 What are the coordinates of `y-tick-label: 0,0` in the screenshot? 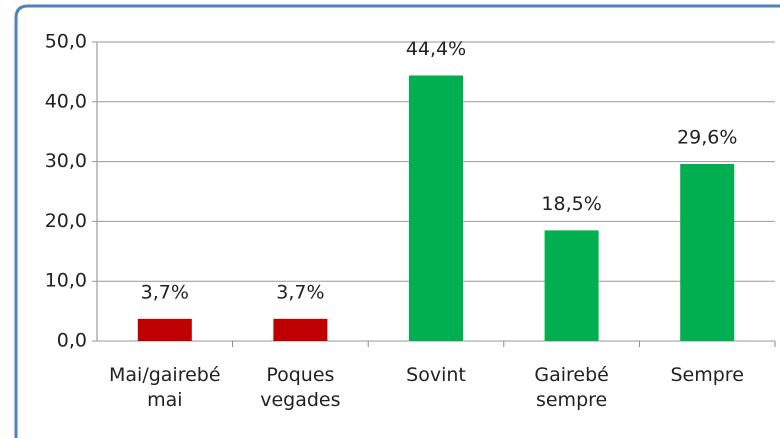 It's located at (72, 341).